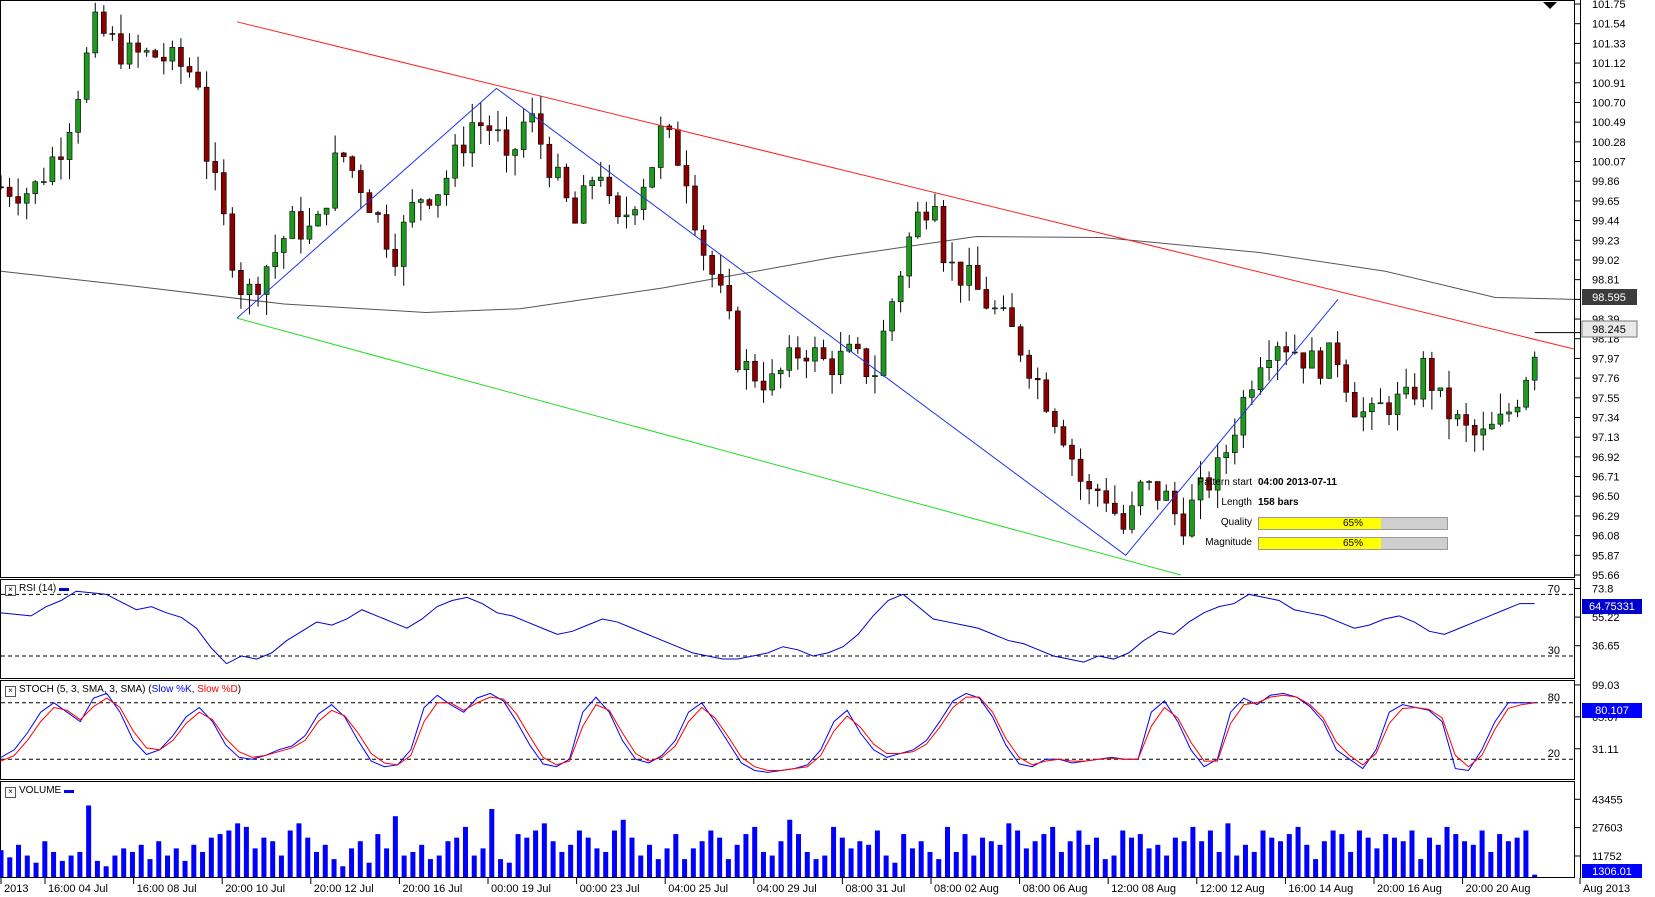  Describe the element at coordinates (767, 732) in the screenshot. I see `stoch-k-line` at that location.